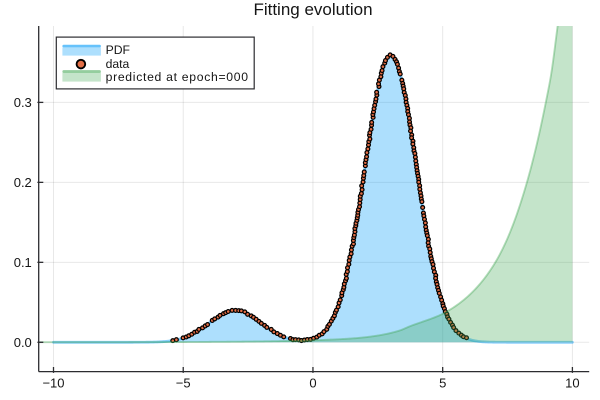  Describe the element at coordinates (118, 50) in the screenshot. I see `svg-text: PDF` at that location.